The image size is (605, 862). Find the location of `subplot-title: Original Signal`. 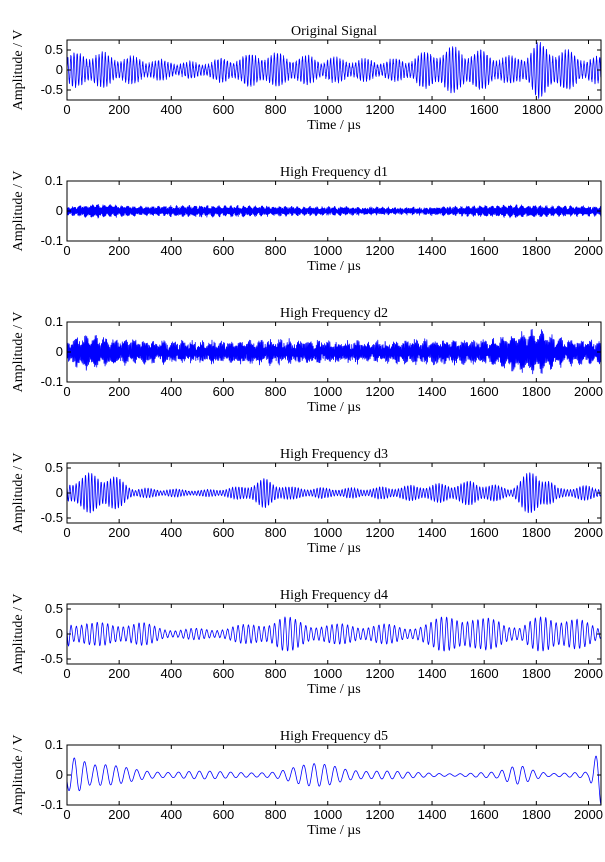

subplot-title: Original Signal is located at coordinates (334, 31).